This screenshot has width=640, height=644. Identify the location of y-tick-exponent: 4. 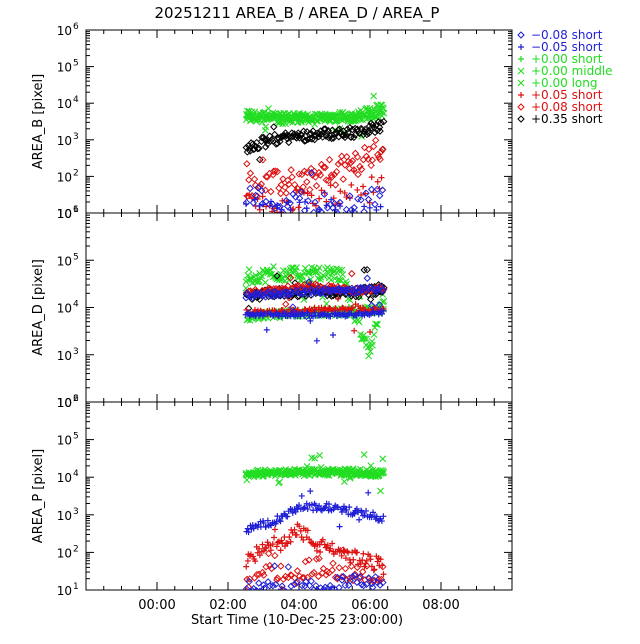
(76, 474).